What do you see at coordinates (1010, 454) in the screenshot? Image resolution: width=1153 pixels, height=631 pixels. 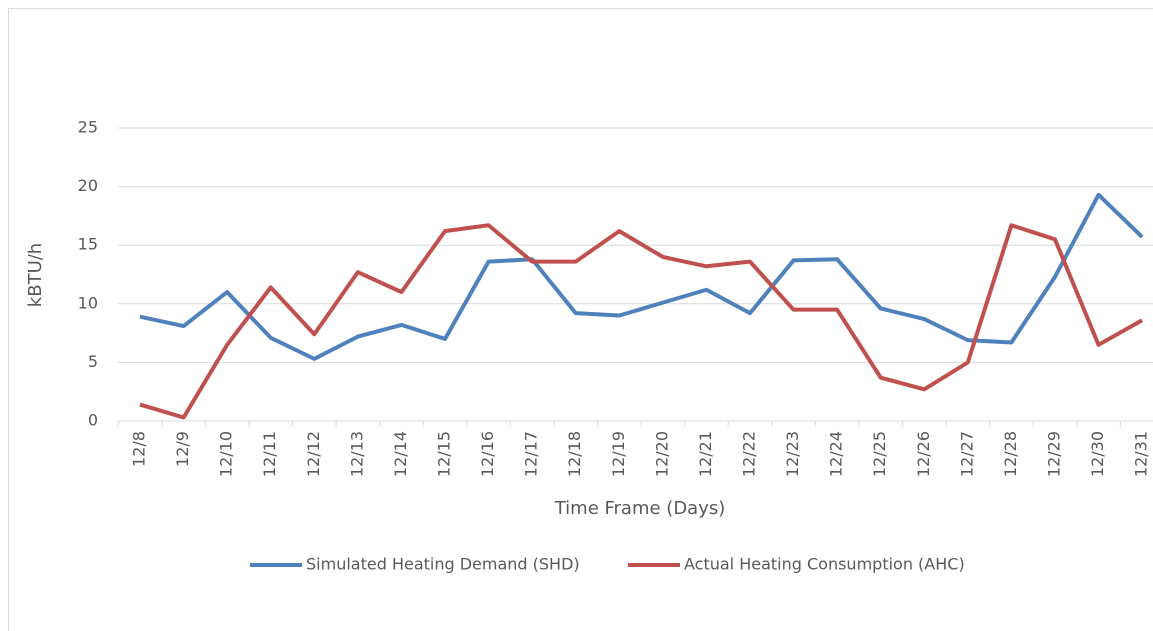 I see `x-tick-label: 12/28` at bounding box center [1010, 454].